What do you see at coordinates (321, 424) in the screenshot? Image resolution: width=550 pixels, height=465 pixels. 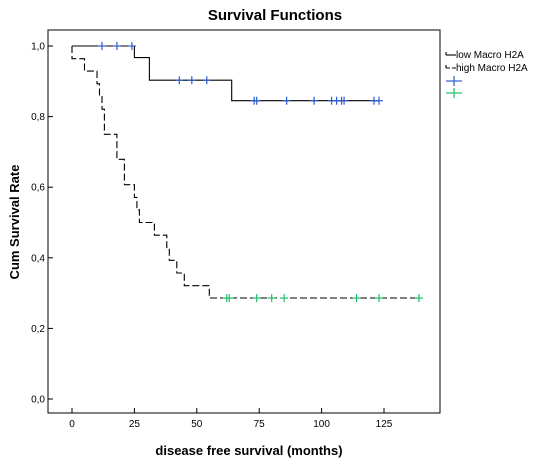 I see `x-tick-label: 100` at bounding box center [321, 424].